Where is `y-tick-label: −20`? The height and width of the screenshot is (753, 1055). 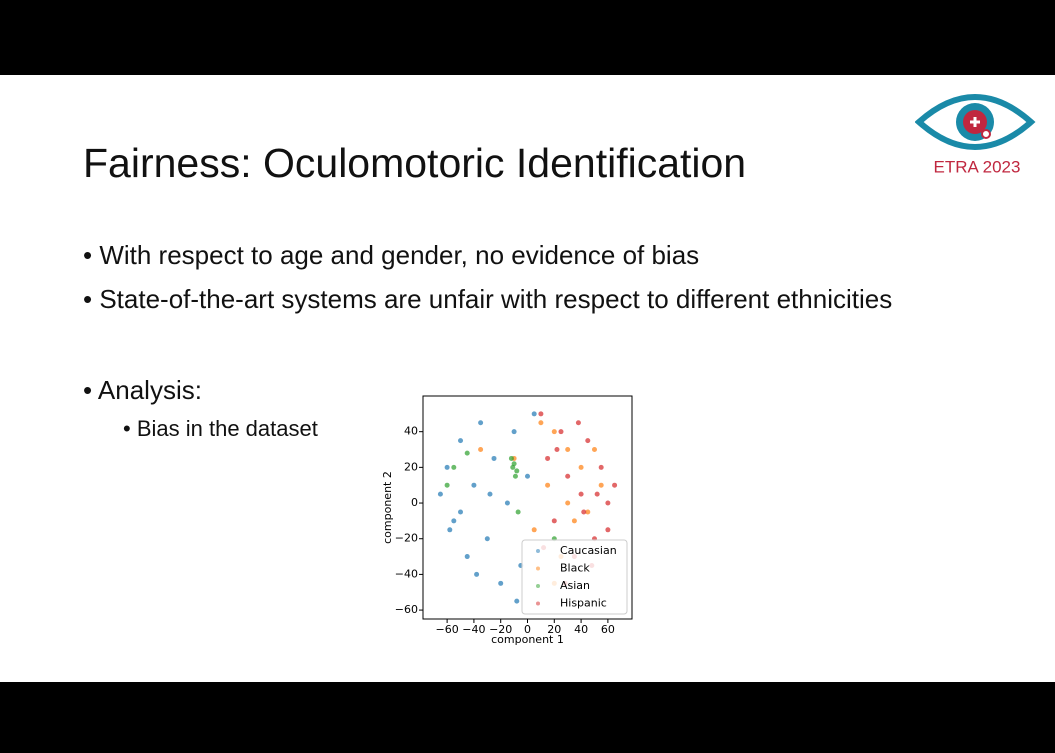 y-tick-label: −20 is located at coordinates (406, 538).